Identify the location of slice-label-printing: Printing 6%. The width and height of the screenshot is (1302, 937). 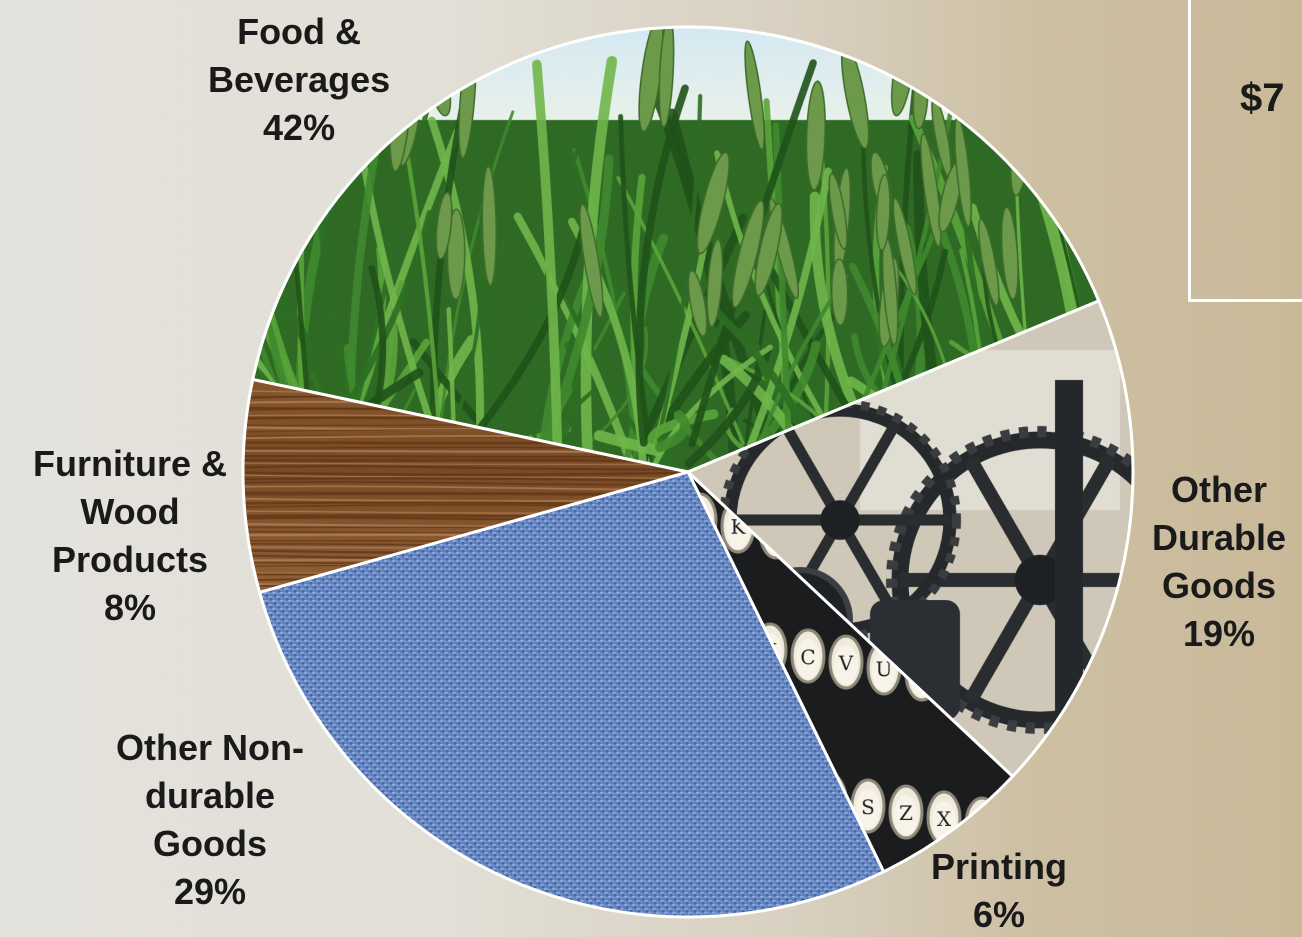
(999, 890).